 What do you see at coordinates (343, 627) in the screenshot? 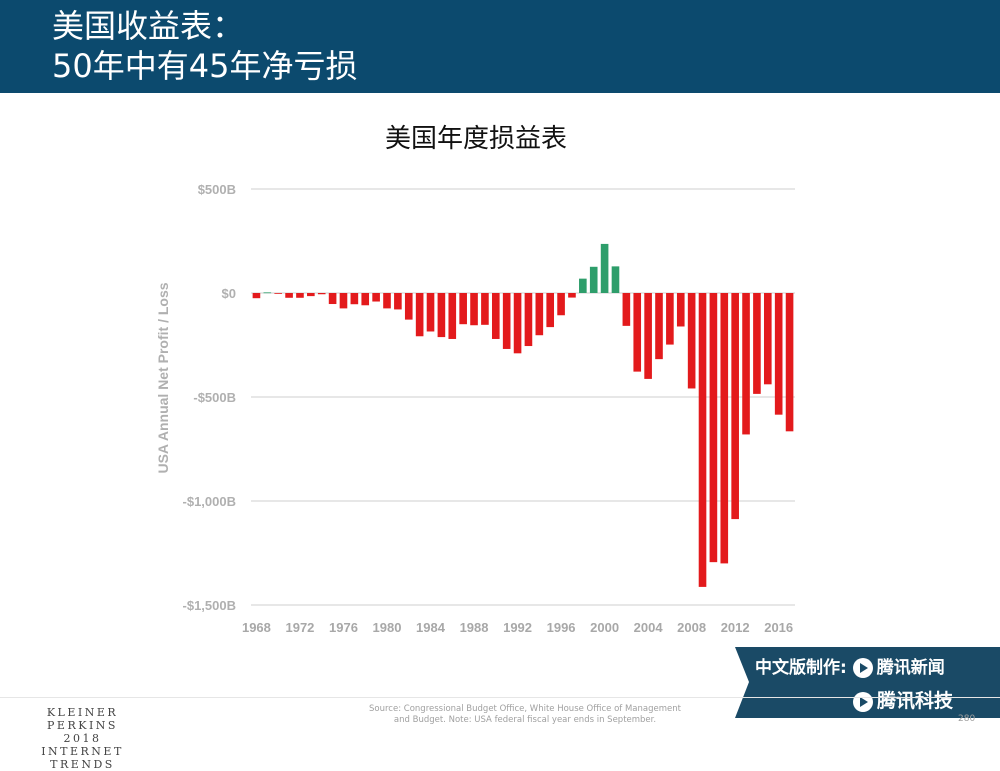
I see `x-tick-label: 1976` at bounding box center [343, 627].